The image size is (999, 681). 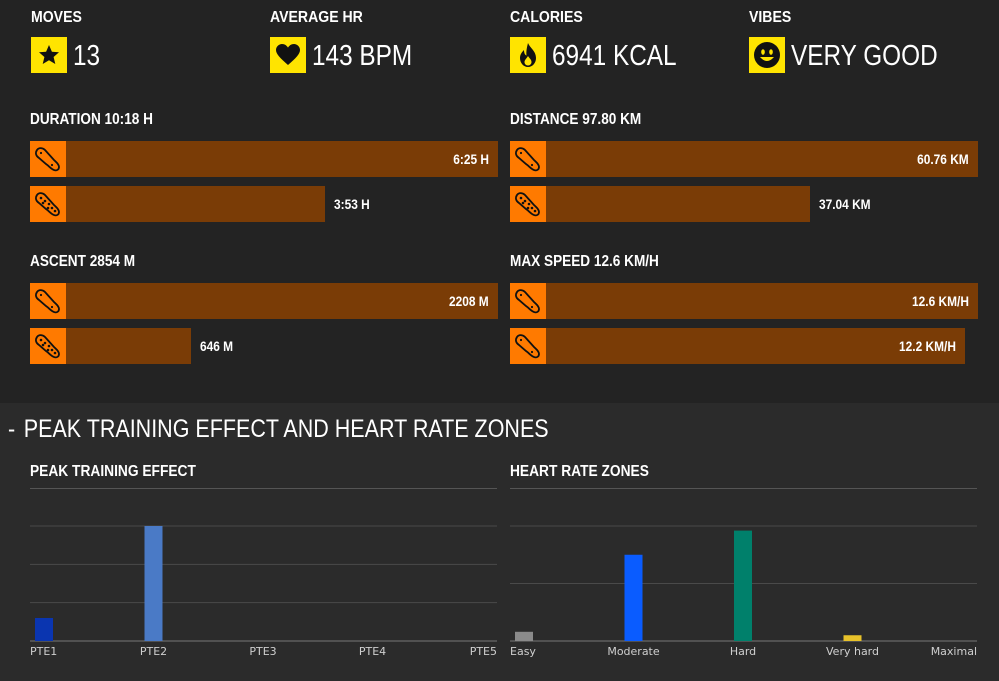 What do you see at coordinates (483, 651) in the screenshot?
I see `x-tick-label: PTE5` at bounding box center [483, 651].